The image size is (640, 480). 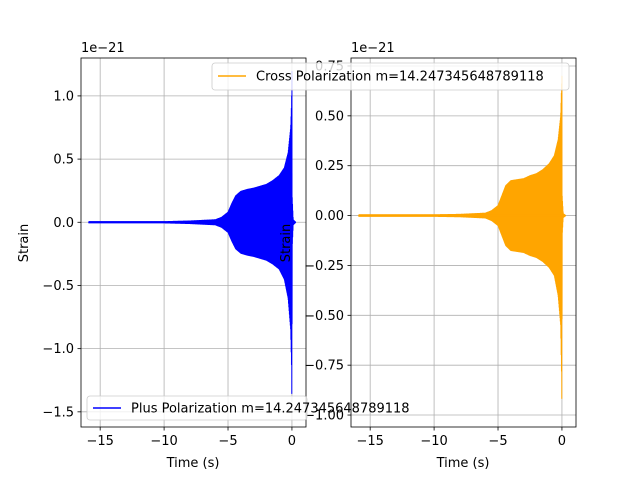 I want to click on left-legend-box, so click(x=197, y=408).